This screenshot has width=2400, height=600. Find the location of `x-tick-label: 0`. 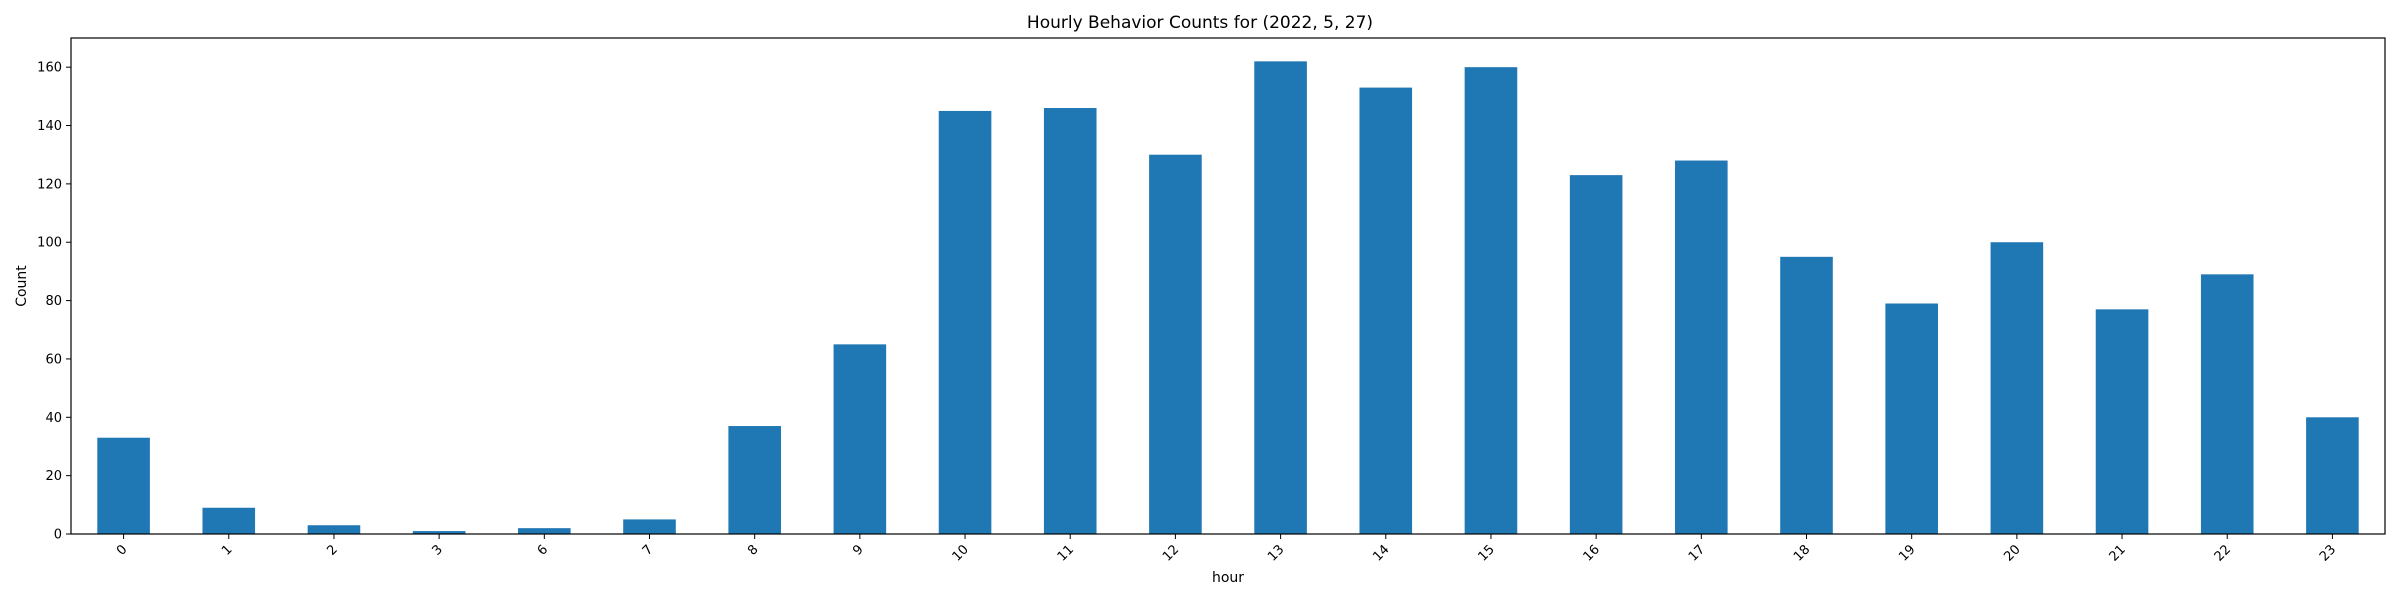

x-tick-label: 0 is located at coordinates (122, 550).